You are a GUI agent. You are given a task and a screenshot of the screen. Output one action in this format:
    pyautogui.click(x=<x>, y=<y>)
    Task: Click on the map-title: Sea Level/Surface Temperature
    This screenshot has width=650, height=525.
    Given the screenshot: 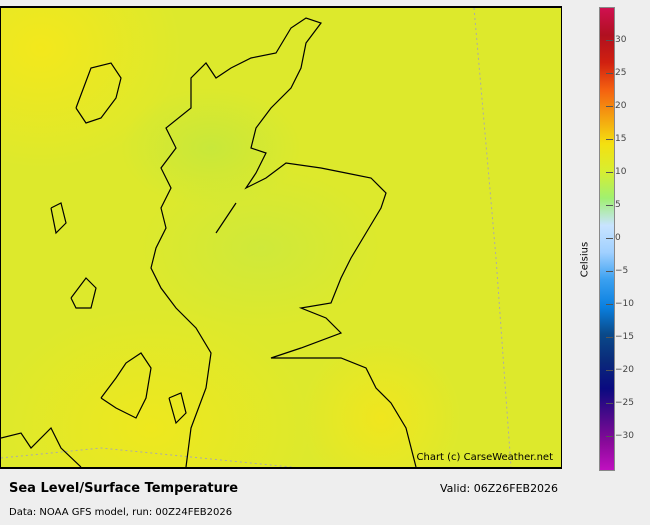 What is the action you would take?
    pyautogui.click(x=124, y=488)
    